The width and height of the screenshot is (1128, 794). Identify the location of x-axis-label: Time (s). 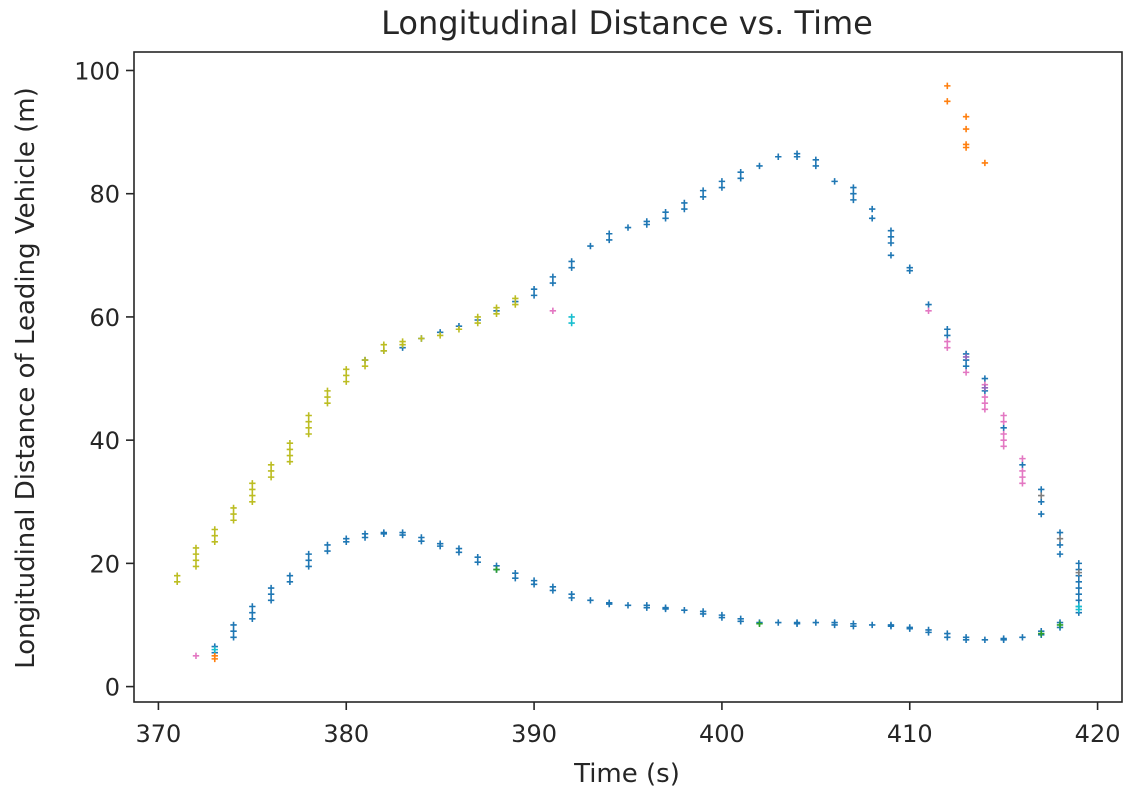
(626, 774).